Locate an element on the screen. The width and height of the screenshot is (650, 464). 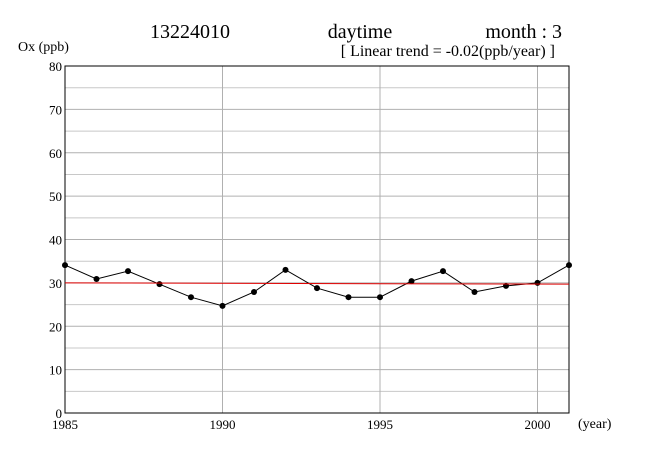
subtitle: [ Linear trend = -0.02(ppb/year) ] is located at coordinates (448, 51).